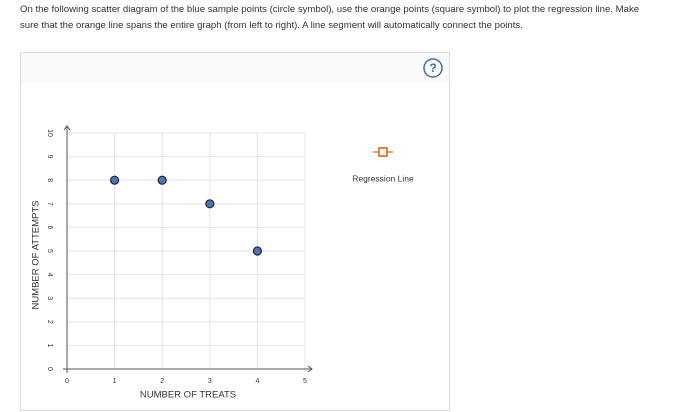  What do you see at coordinates (49, 204) in the screenshot?
I see `y-tick-label: 7` at bounding box center [49, 204].